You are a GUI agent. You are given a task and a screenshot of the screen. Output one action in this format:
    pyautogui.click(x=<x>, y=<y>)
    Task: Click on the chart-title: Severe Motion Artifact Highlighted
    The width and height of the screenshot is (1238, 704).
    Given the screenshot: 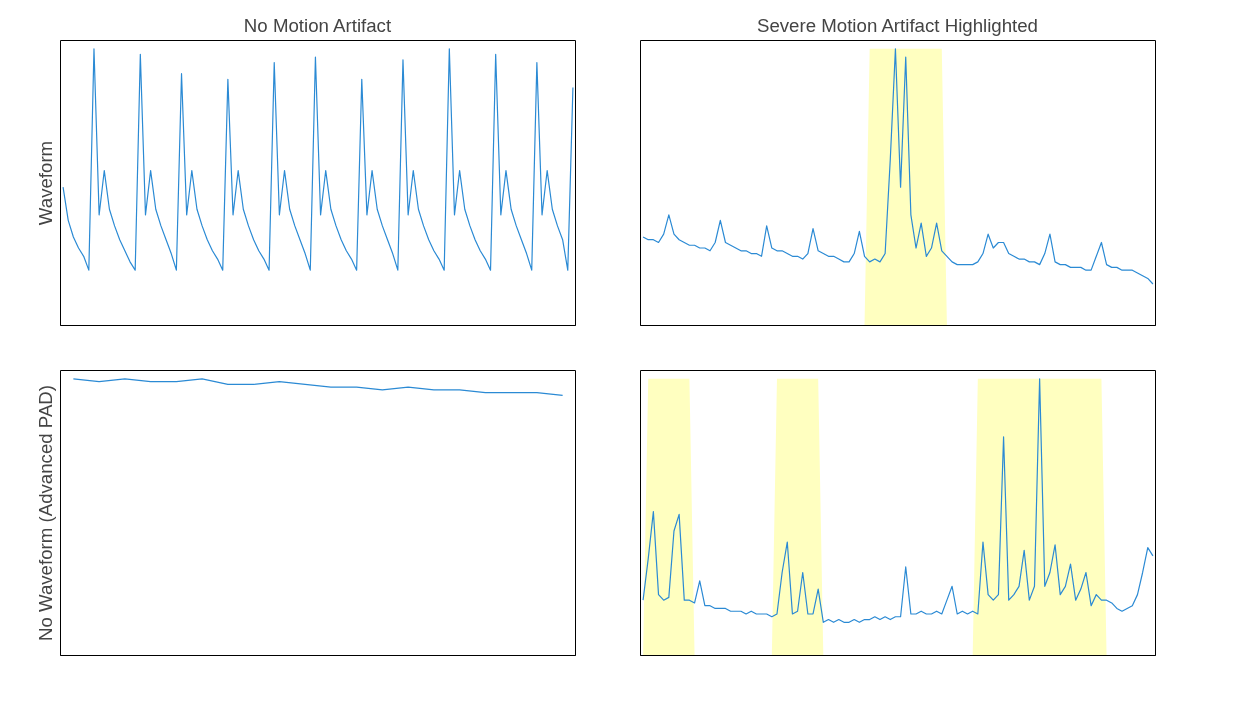 What is the action you would take?
    pyautogui.click(x=897, y=25)
    